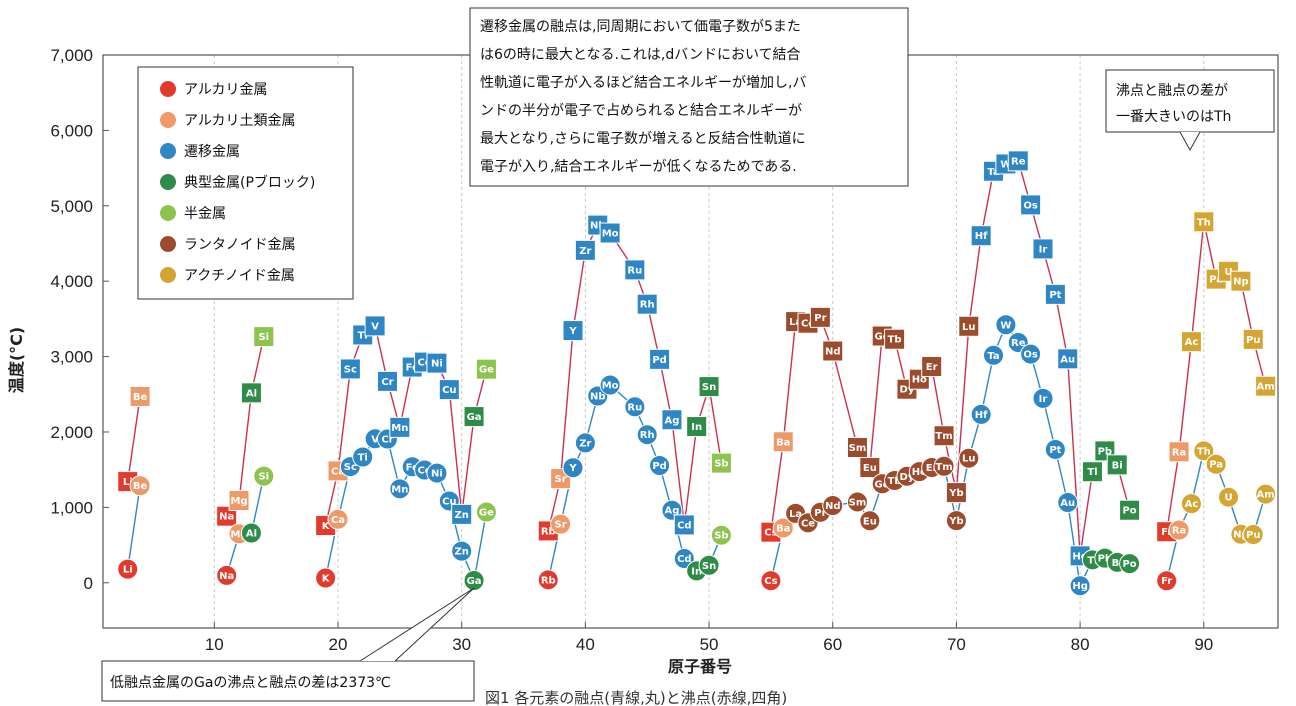 The width and height of the screenshot is (1296, 706). I want to click on bp-label-Ac: Ac, so click(1192, 342).